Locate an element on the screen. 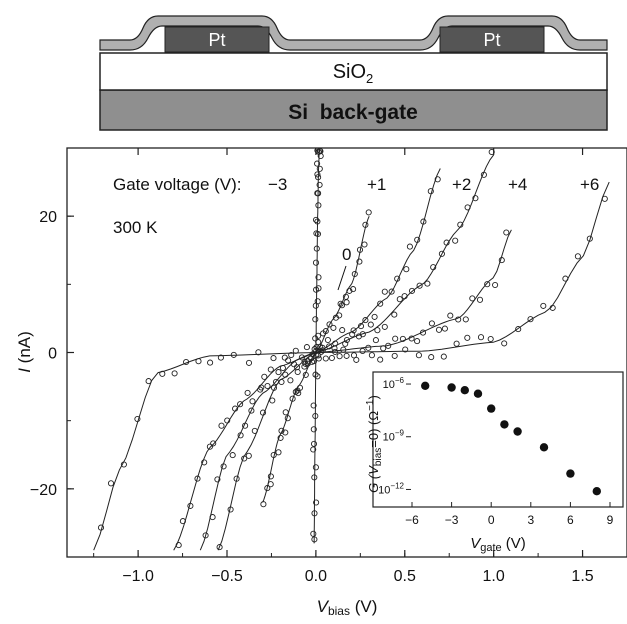  inset-data-points is located at coordinates (511, 438).